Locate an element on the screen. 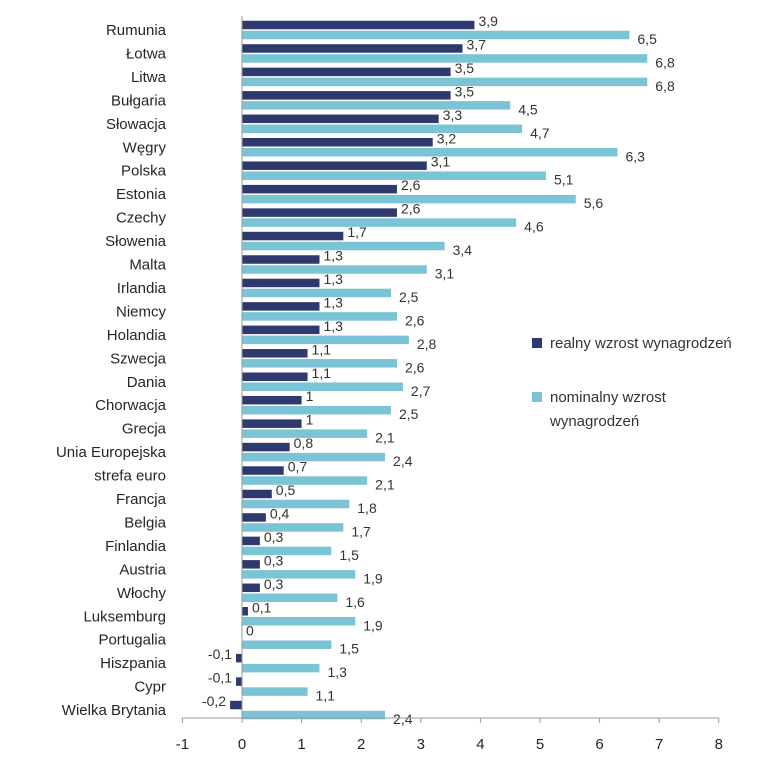 The height and width of the screenshot is (760, 774). category-label: Hiszpania is located at coordinates (133, 663).